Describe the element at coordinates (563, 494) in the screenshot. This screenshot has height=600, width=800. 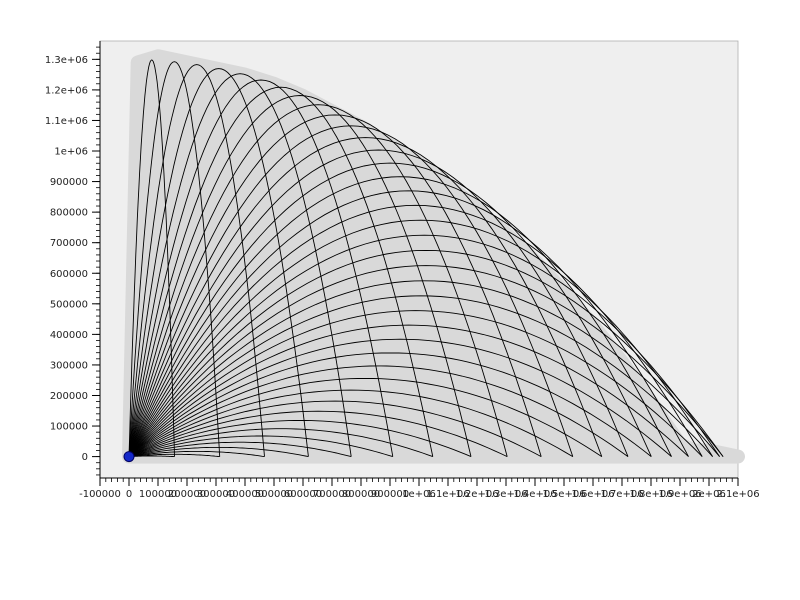
I see `x-tick-label: 1.5e+06` at that location.